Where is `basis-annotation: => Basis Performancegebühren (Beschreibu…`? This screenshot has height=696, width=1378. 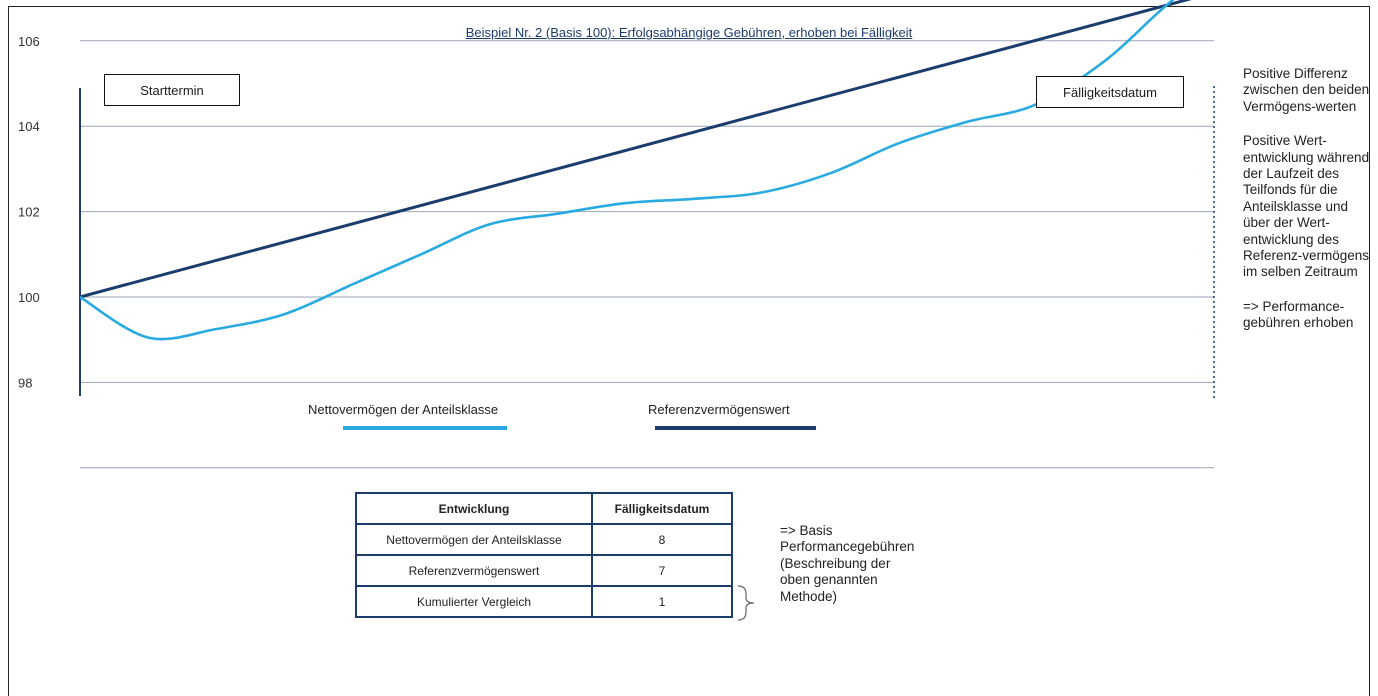
basis-annotation: => Basis Performancegebühren (Beschreibu… is located at coordinates (847, 563).